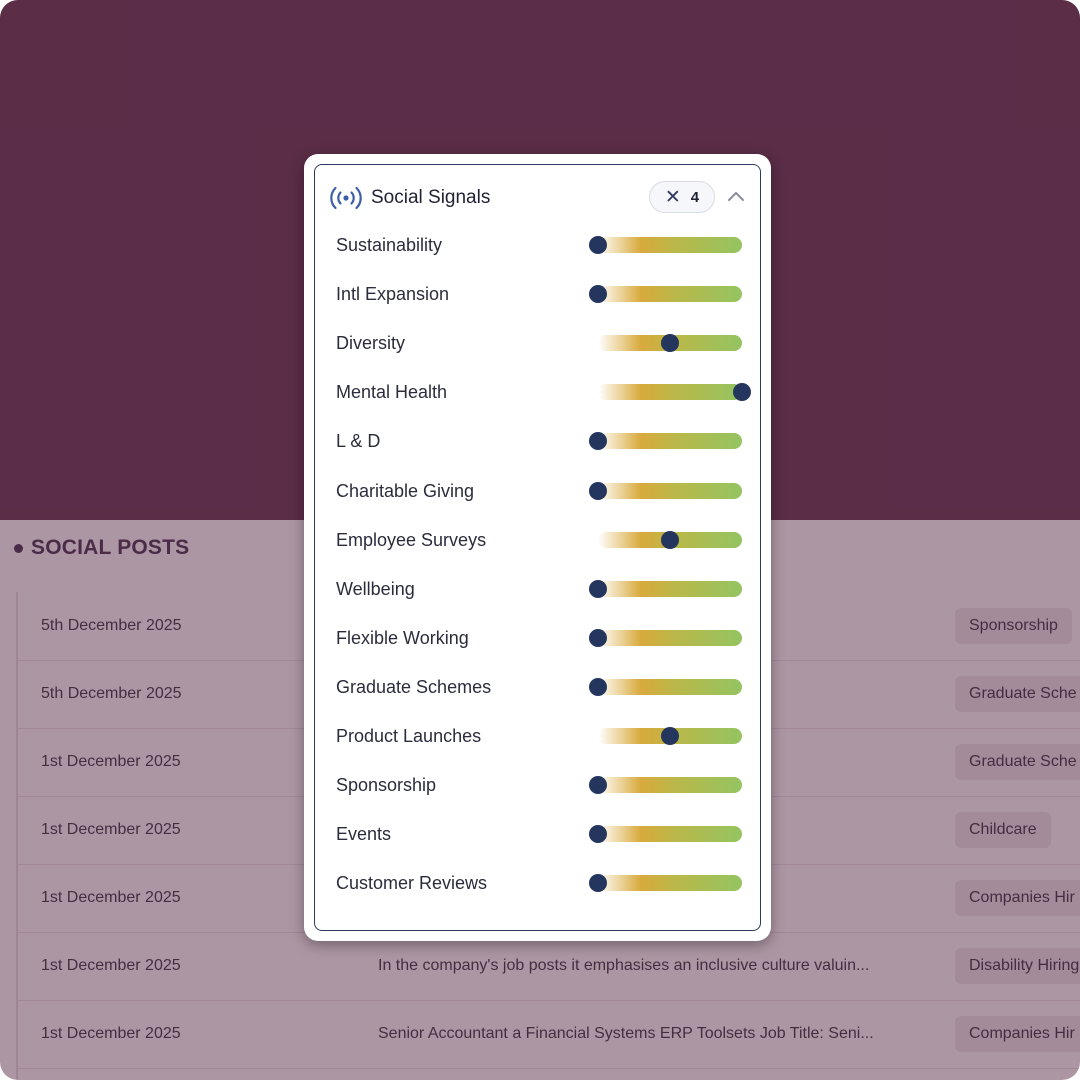 Image resolution: width=1080 pixels, height=1080 pixels. What do you see at coordinates (548, 785) in the screenshot?
I see `signal-row: Sponsorship` at bounding box center [548, 785].